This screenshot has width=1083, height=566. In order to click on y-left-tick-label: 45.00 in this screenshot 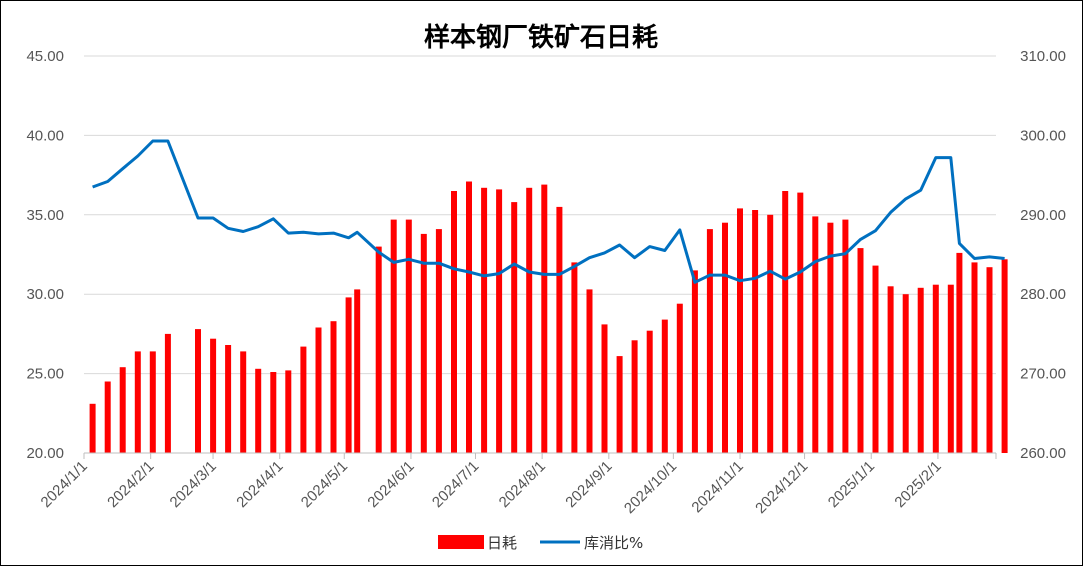, I will do `click(45, 56)`.